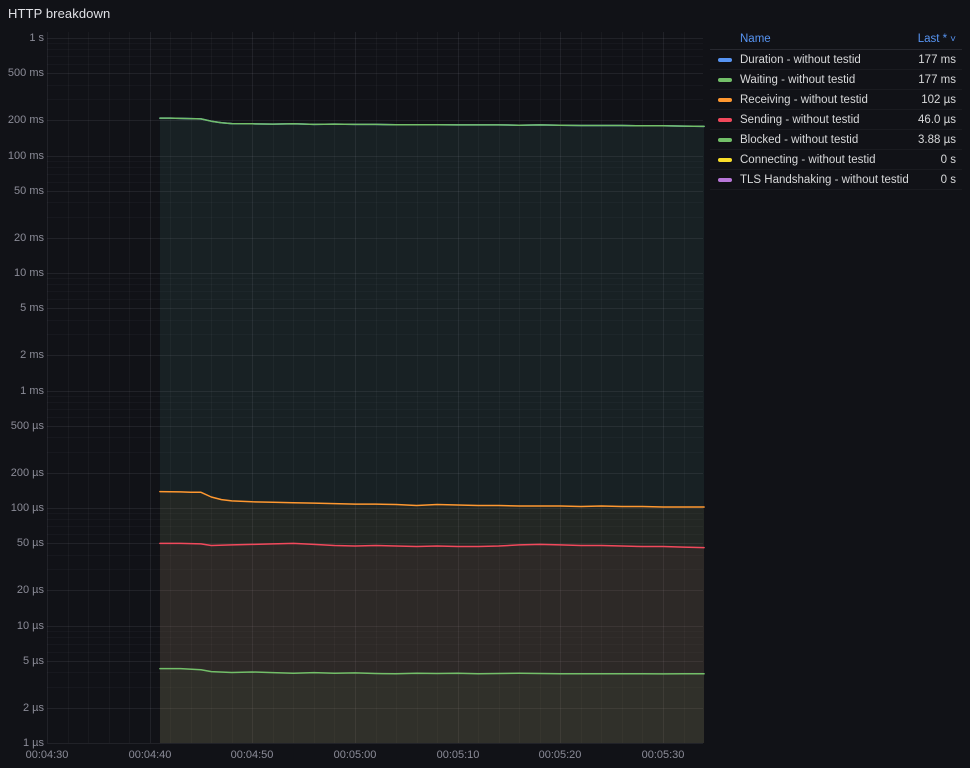 The image size is (970, 768). Describe the element at coordinates (800, 119) in the screenshot. I see `legend-series-name: Sending - without testid` at that location.